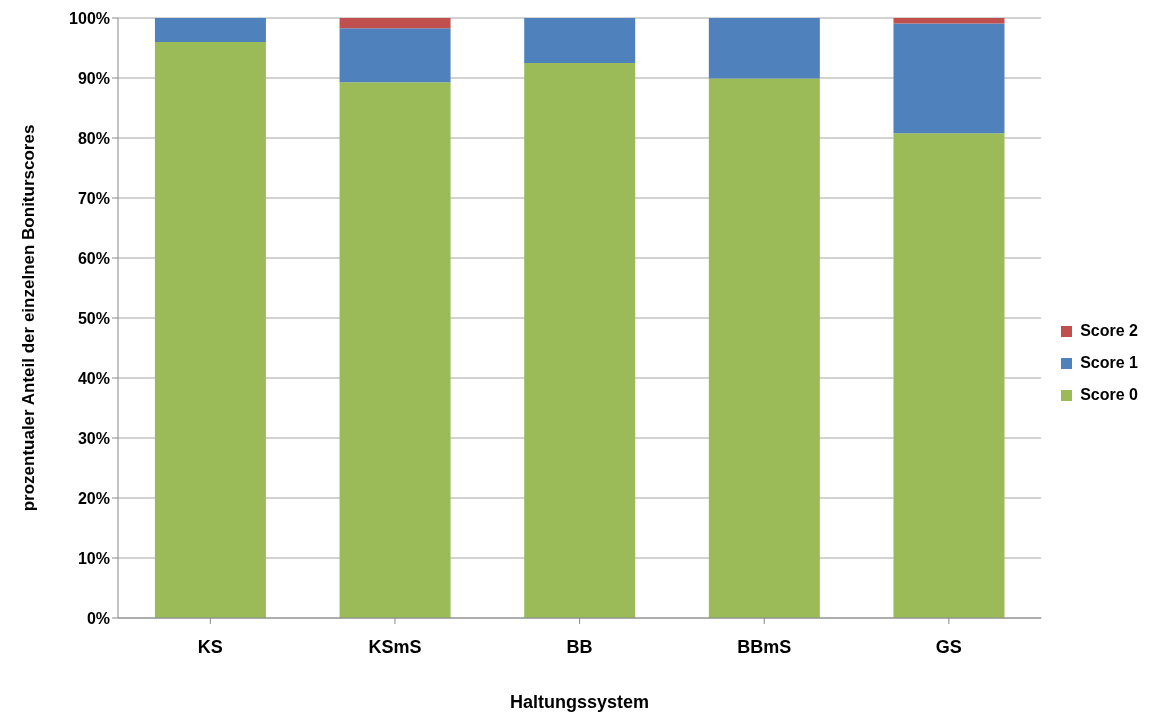 Image resolution: width=1162 pixels, height=727 pixels. I want to click on y-tick-label: 50%, so click(93, 318).